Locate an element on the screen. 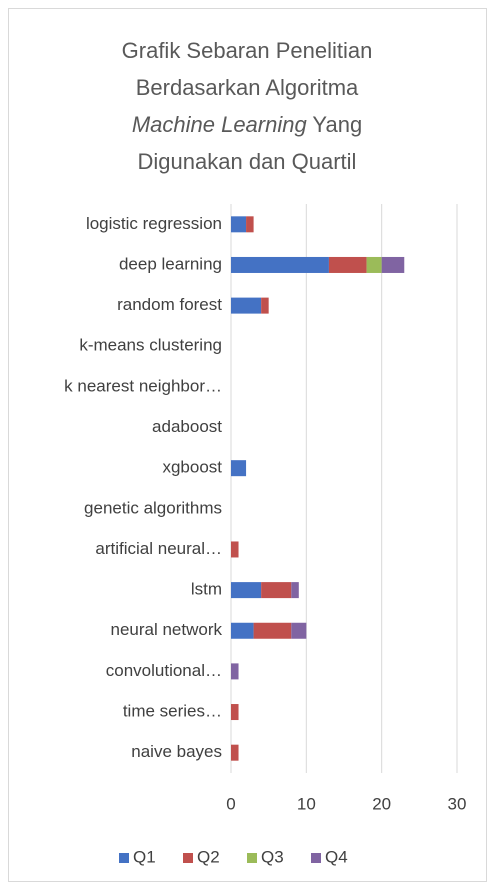 Image resolution: width=494 pixels, height=891 pixels. x-tick-label: 0 is located at coordinates (230, 803).